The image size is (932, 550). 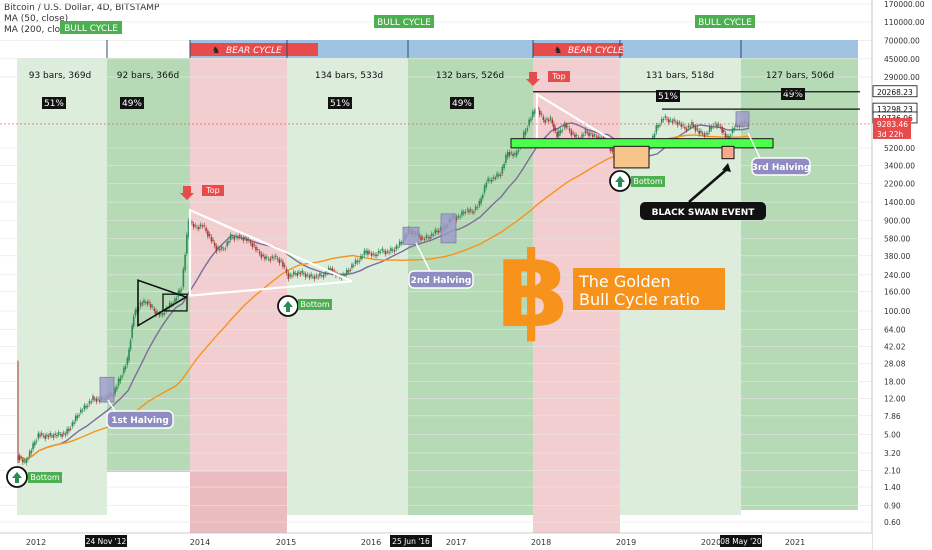 I want to click on black-swan-label: BLACK SWAN EVENT, so click(x=704, y=213).